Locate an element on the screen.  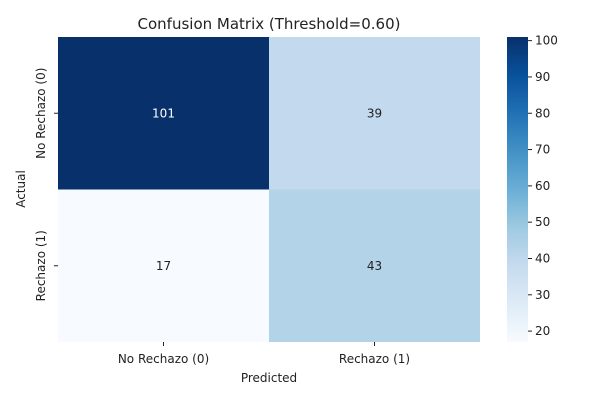
colorbar-ticks: 20 30 40 50 60 70 80 90 100 is located at coordinates (543, 186).